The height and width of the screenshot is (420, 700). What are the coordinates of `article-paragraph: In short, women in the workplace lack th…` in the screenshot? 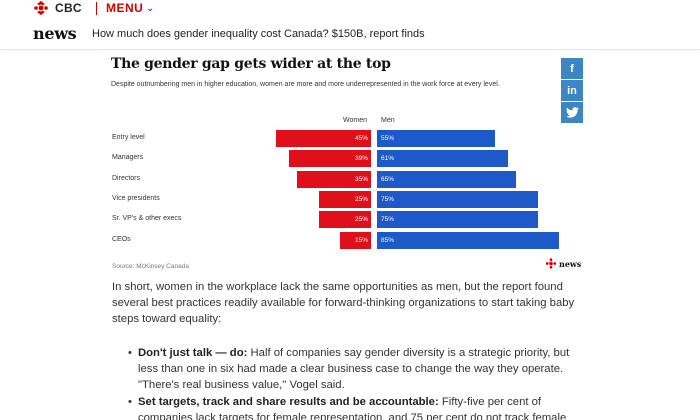 It's located at (343, 303).